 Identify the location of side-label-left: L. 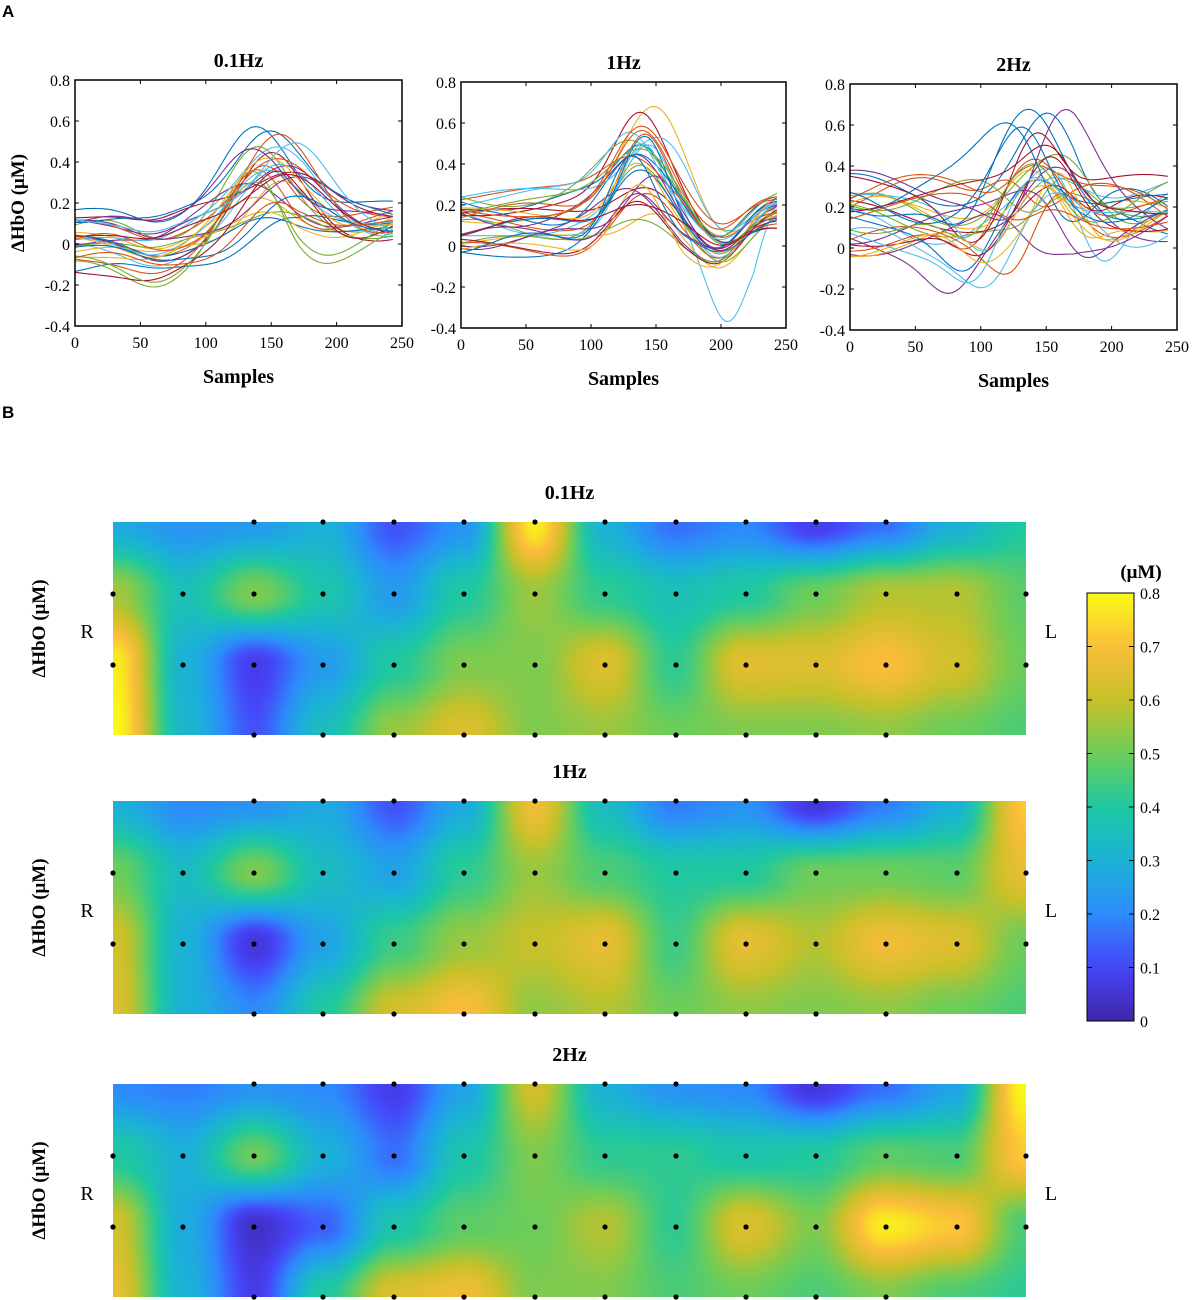
(1051, 1194).